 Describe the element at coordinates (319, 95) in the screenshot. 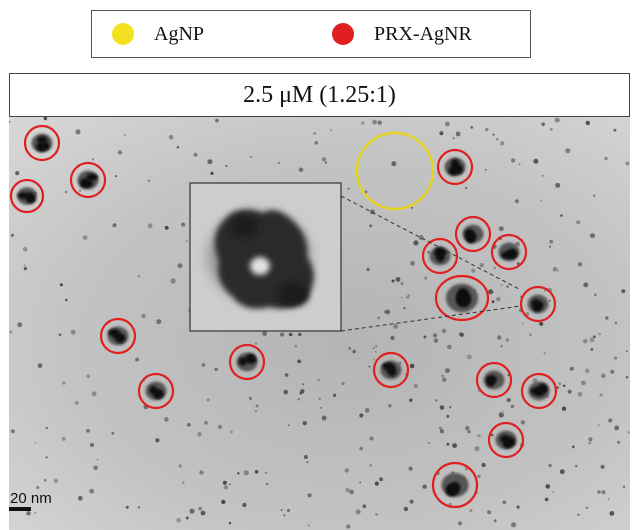

I see `concentration-label: 2.5 μM (1.25:1)` at that location.